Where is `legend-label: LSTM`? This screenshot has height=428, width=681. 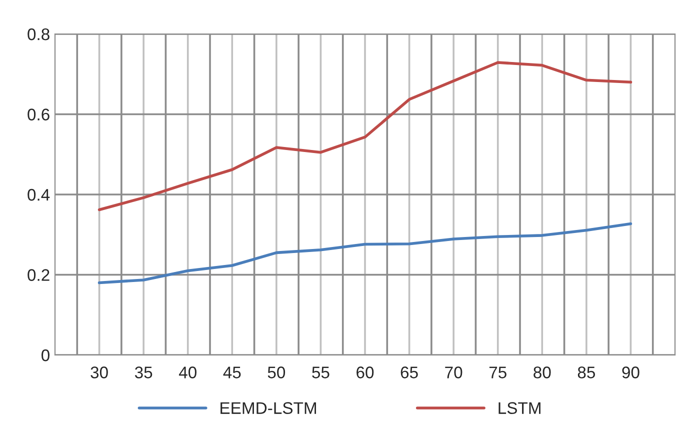 legend-label: LSTM is located at coordinates (519, 408).